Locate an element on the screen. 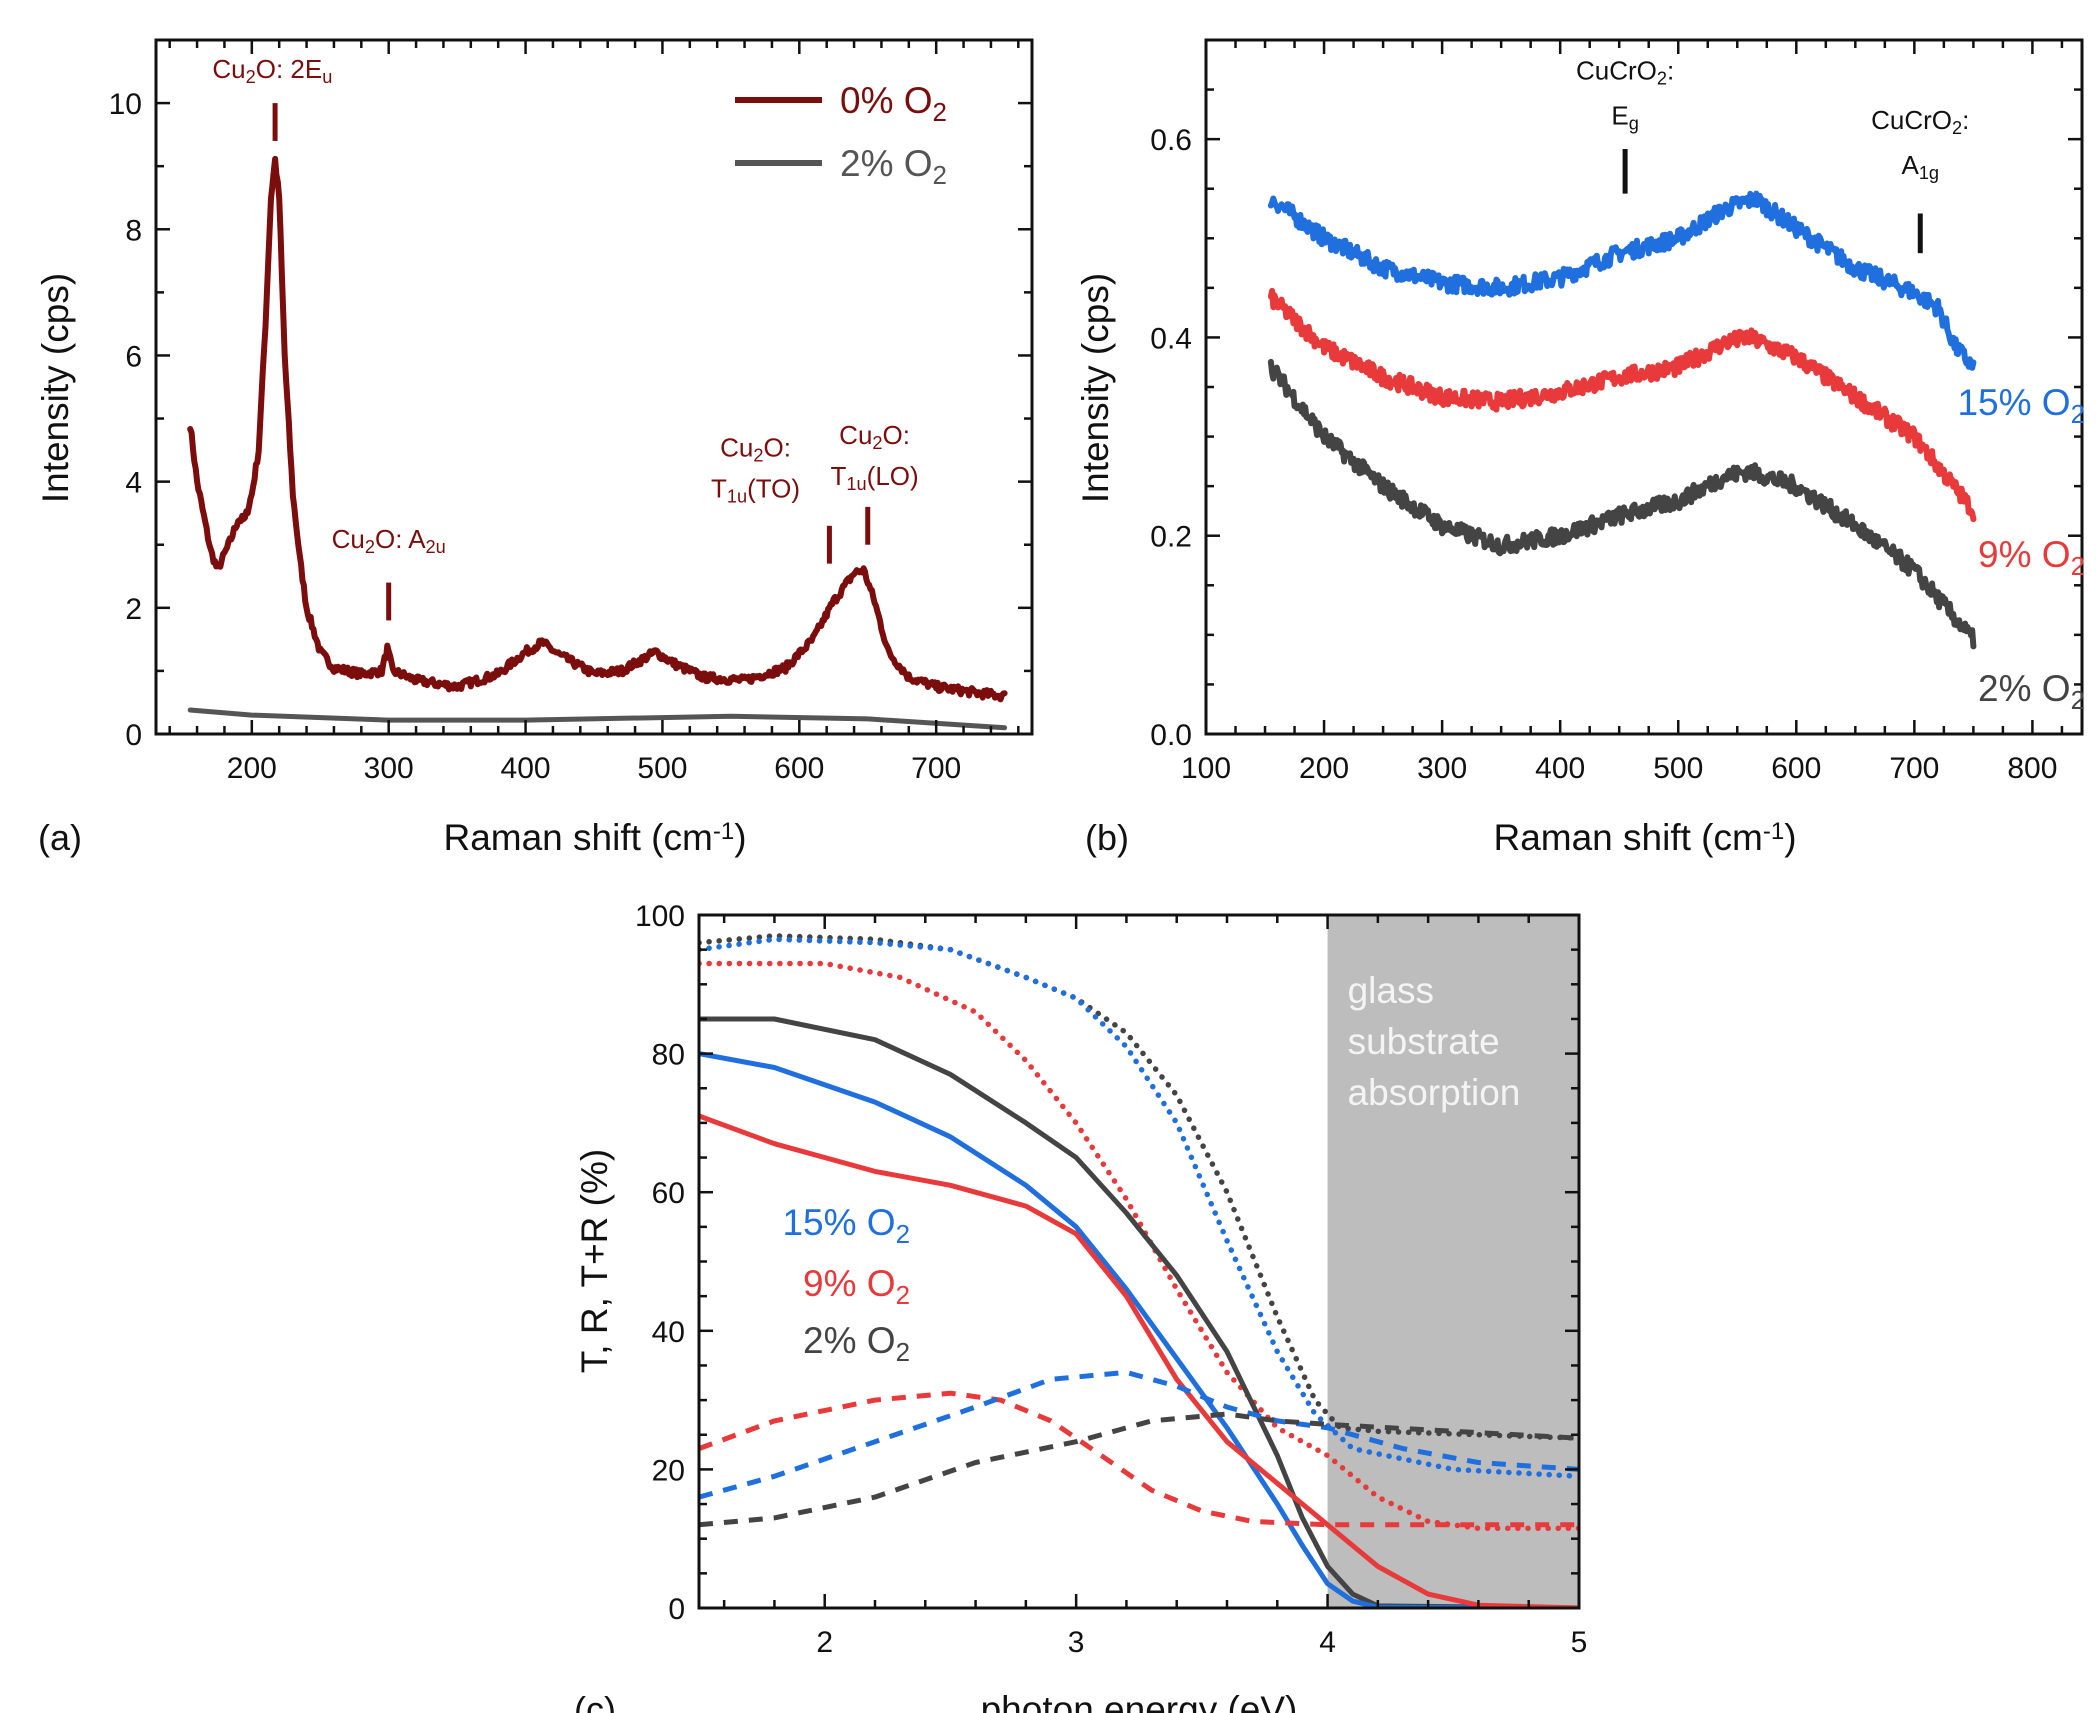 This screenshot has height=1713, width=2096. panel-label: (a) is located at coordinates (60, 837).